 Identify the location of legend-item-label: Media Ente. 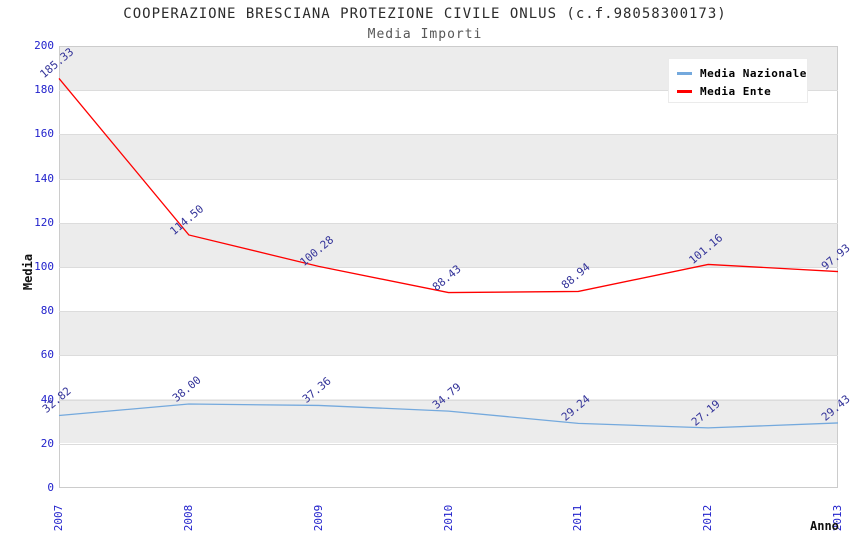
(736, 91).